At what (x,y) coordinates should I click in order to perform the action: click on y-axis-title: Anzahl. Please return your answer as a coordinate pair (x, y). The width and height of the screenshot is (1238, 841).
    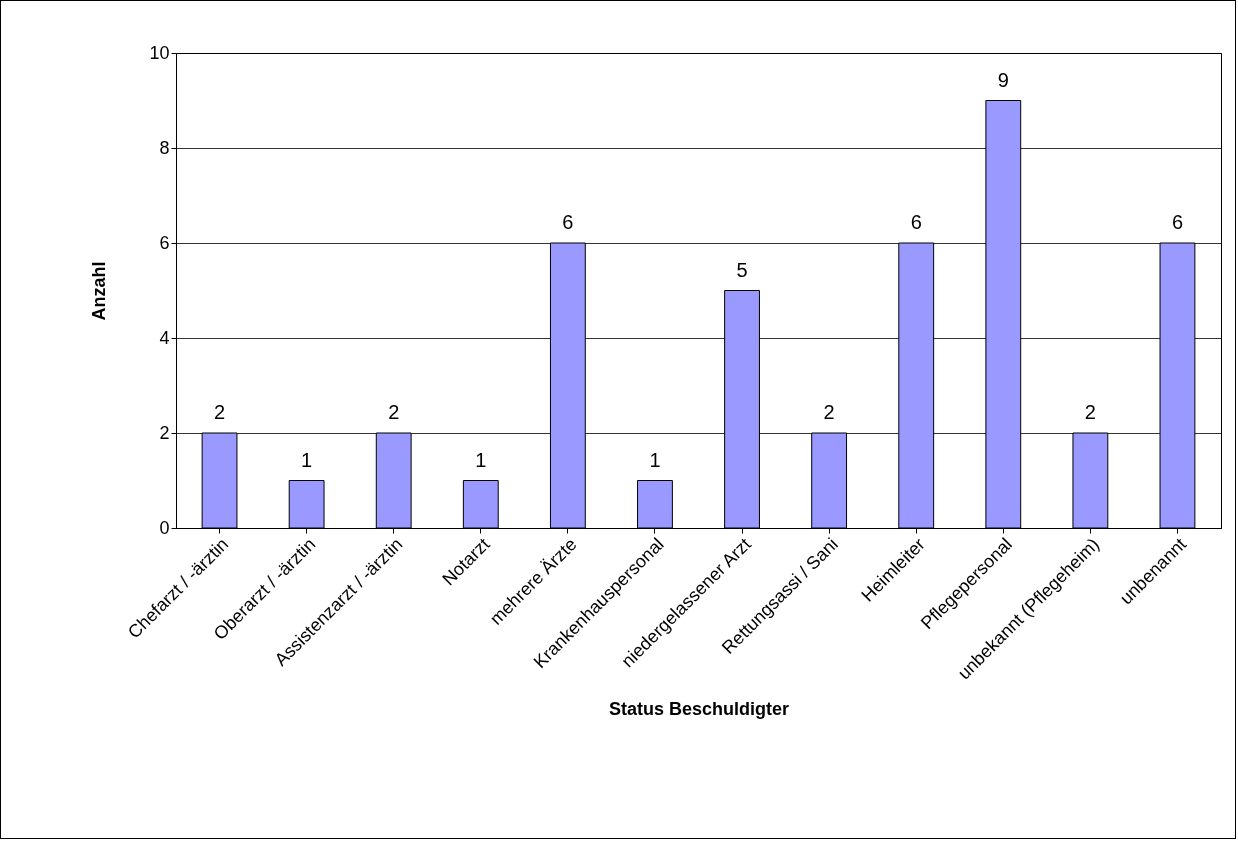
    Looking at the image, I should click on (99, 291).